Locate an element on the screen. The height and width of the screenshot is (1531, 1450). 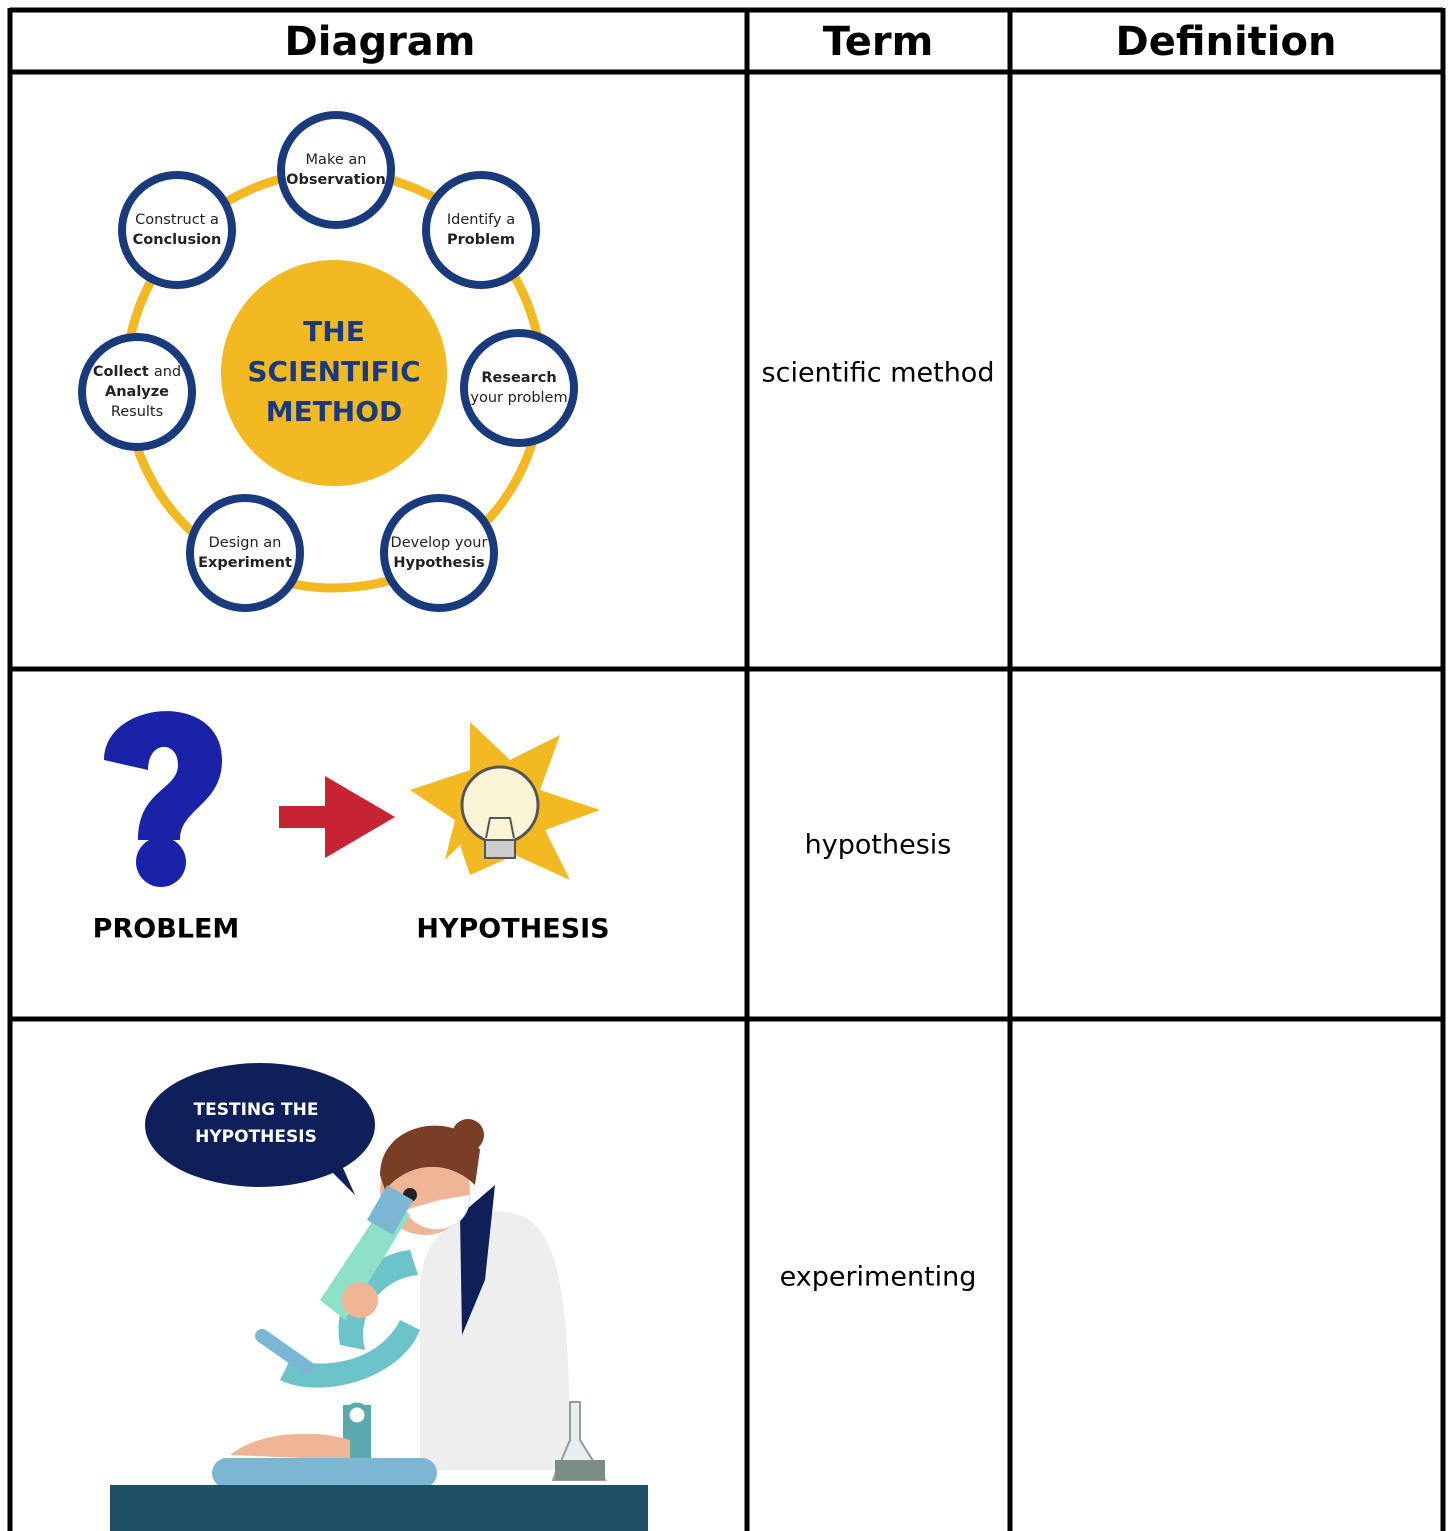
node-label-part: Develop your is located at coordinates (439, 543).